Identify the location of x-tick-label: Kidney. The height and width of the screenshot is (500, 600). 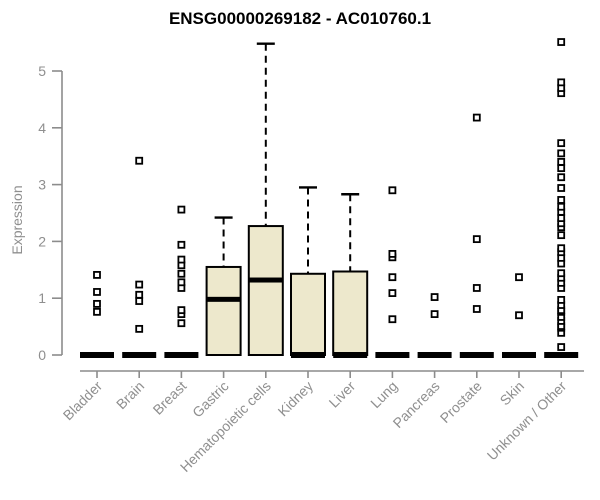
(296, 399).